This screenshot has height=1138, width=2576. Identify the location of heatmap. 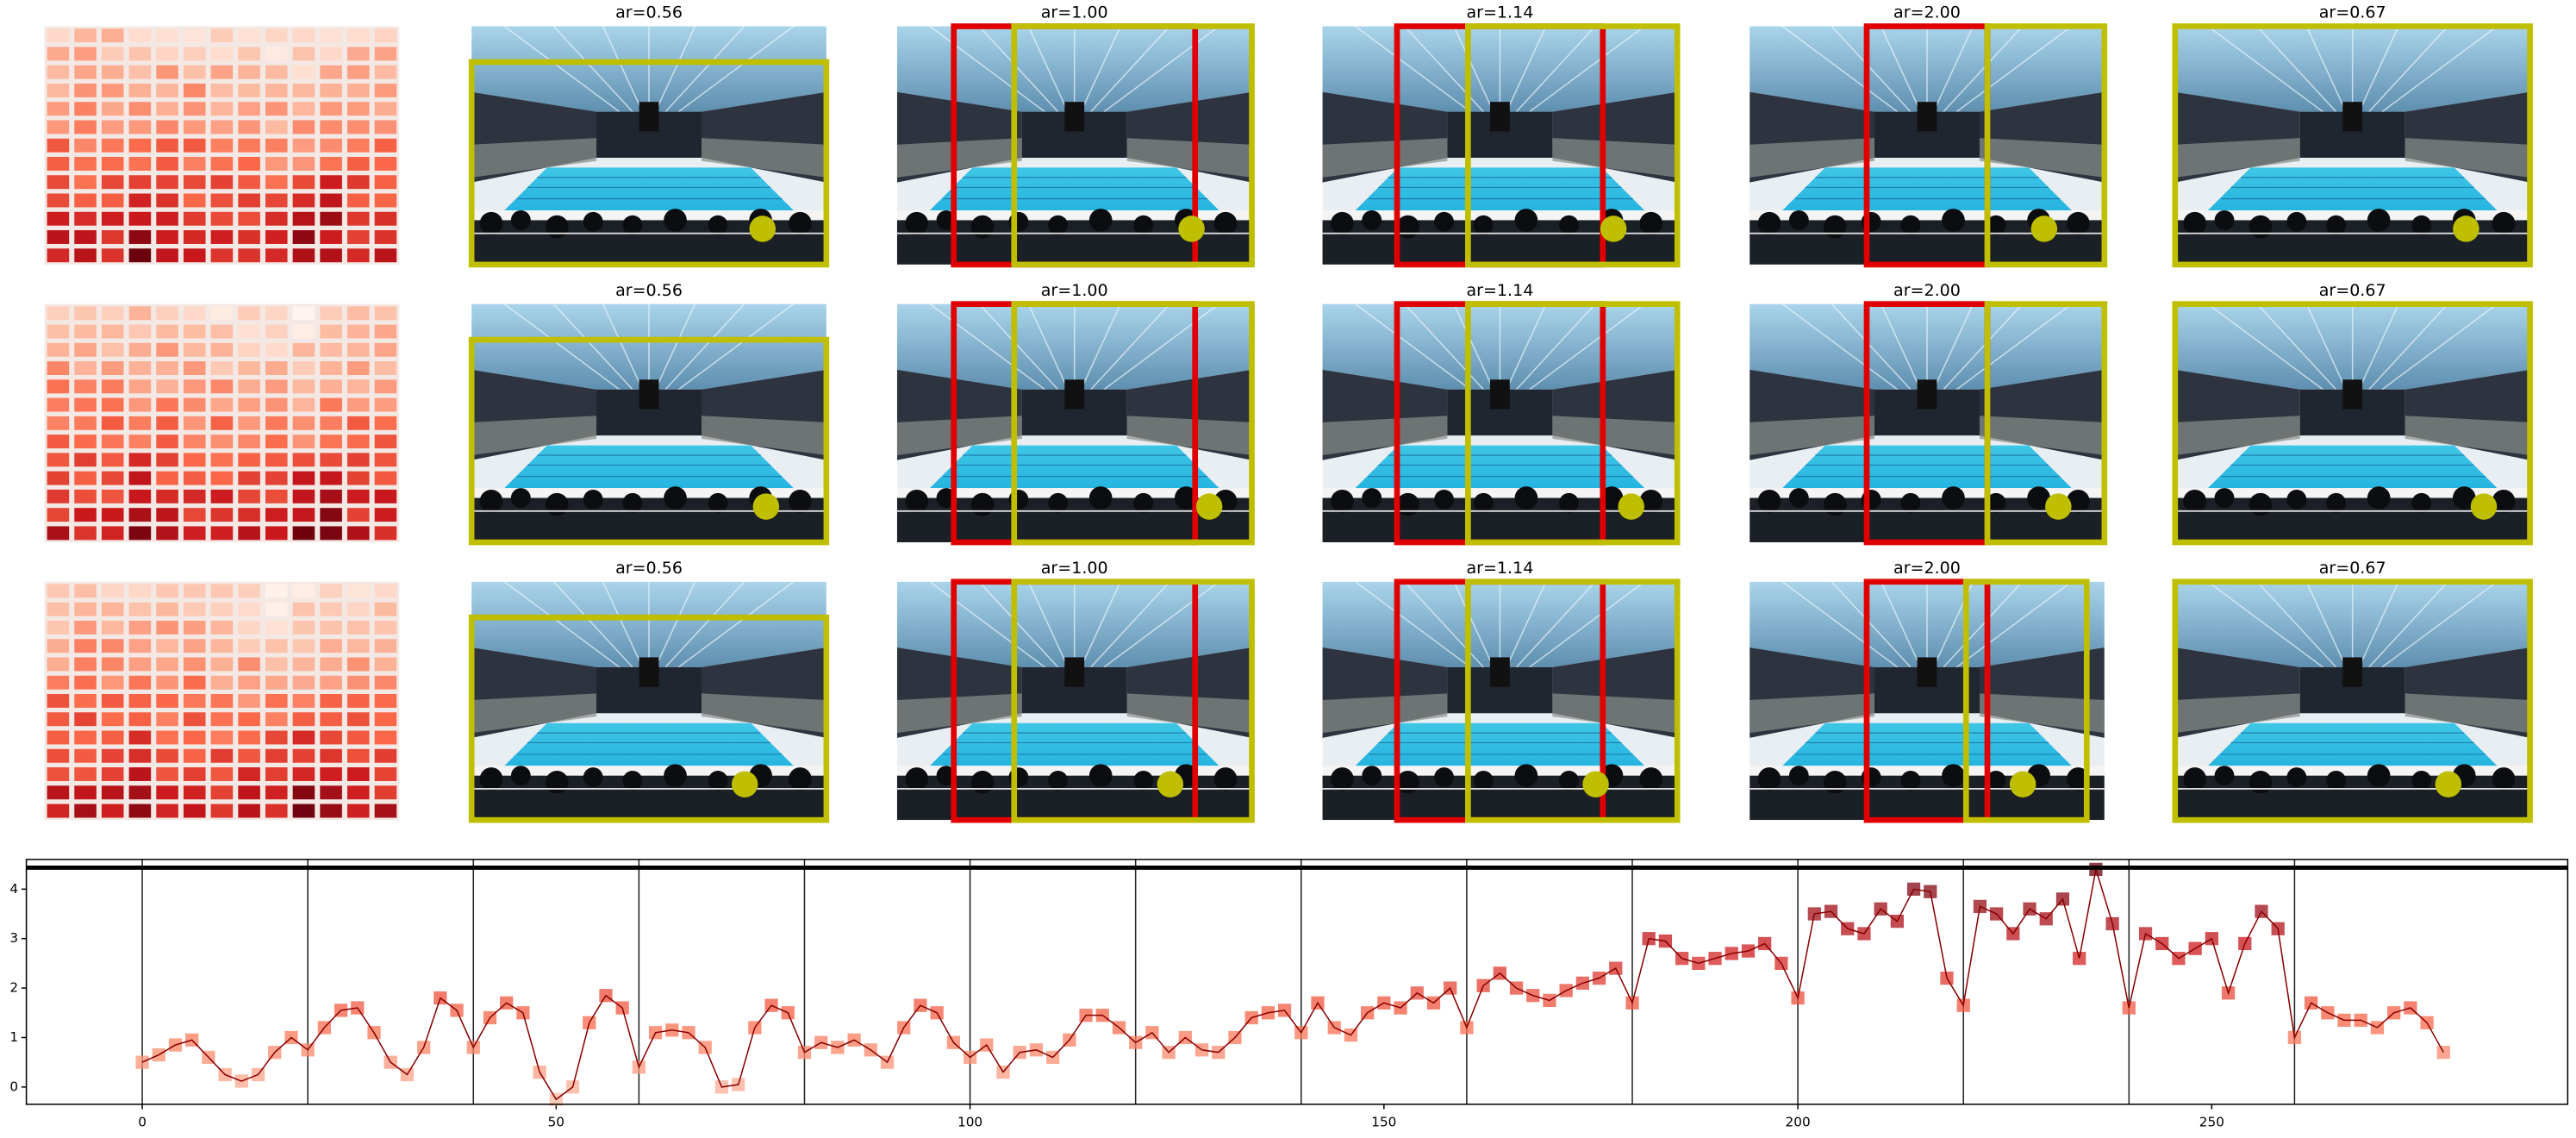
(222, 423).